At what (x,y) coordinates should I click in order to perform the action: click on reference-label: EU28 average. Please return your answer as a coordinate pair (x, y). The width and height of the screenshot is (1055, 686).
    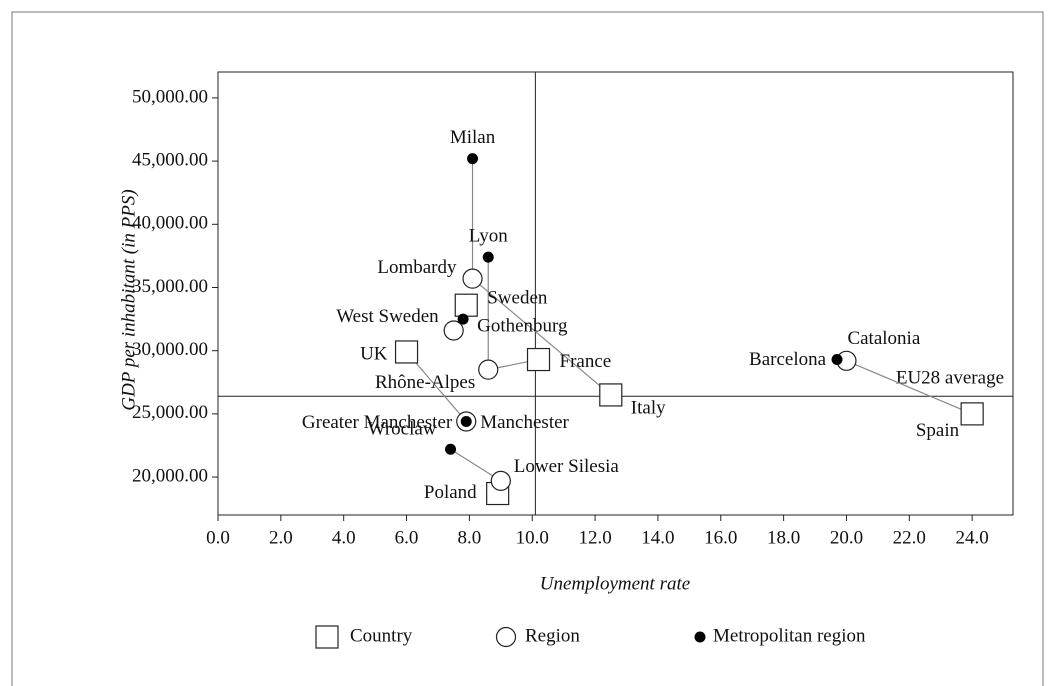
    Looking at the image, I should click on (950, 378).